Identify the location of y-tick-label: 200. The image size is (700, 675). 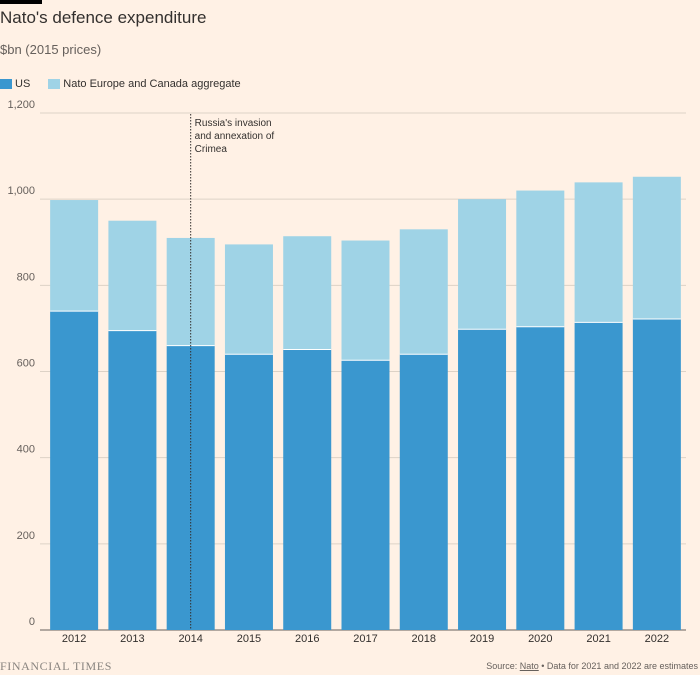
(26, 536).